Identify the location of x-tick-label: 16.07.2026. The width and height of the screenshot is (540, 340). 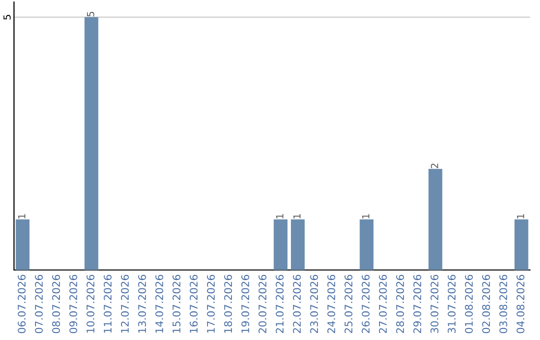
(194, 303).